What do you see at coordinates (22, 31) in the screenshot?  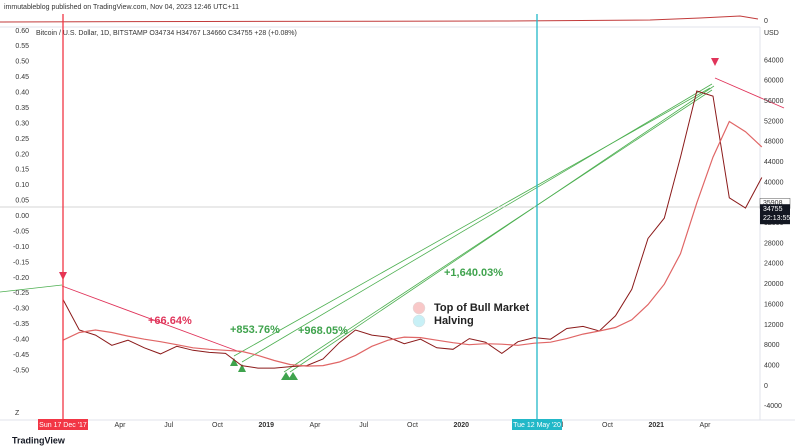 I see `y2-tick-label: 0.60` at bounding box center [22, 31].